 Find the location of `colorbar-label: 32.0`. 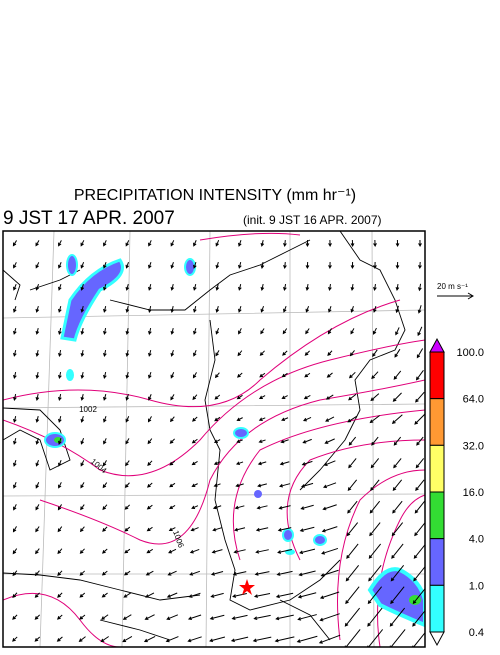

colorbar-label: 32.0 is located at coordinates (473, 446).